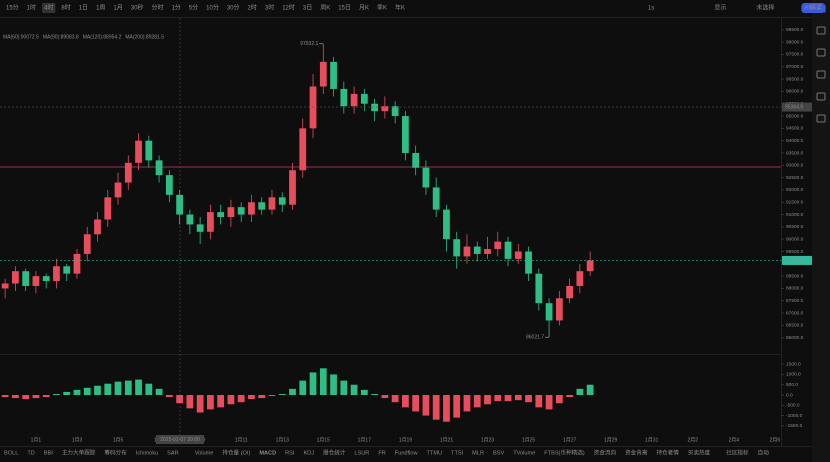 The image size is (830, 462). What do you see at coordinates (12, 8) in the screenshot?
I see `timeframe-button: 15分` at bounding box center [12, 8].